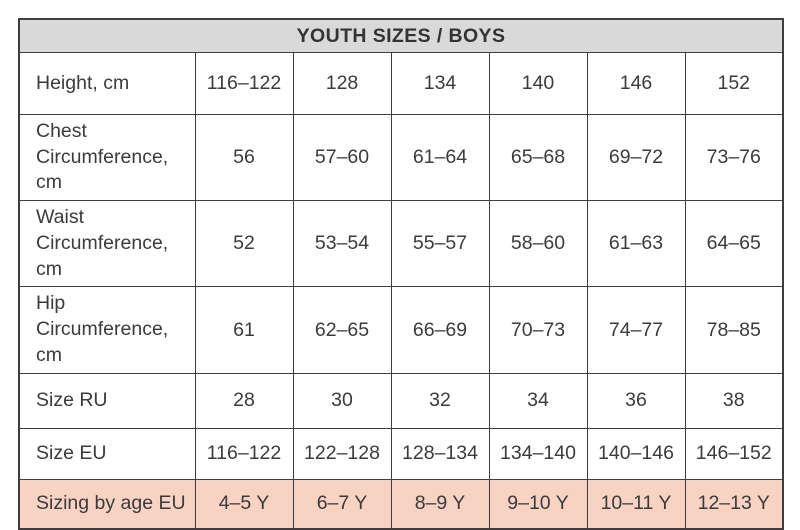 The height and width of the screenshot is (530, 800). Describe the element at coordinates (342, 157) in the screenshot. I see `cell-value: 57–60` at that location.